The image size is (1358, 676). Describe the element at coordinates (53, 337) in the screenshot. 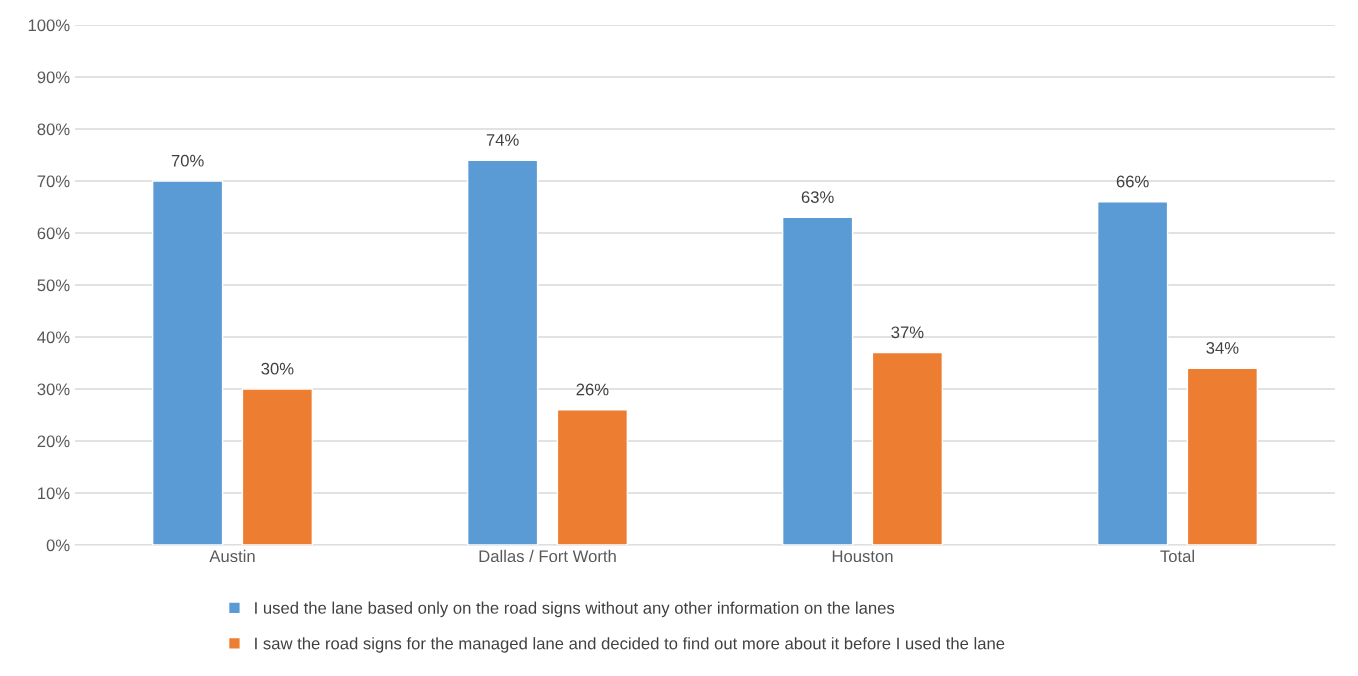

I see `y-tick-label: 40%` at that location.